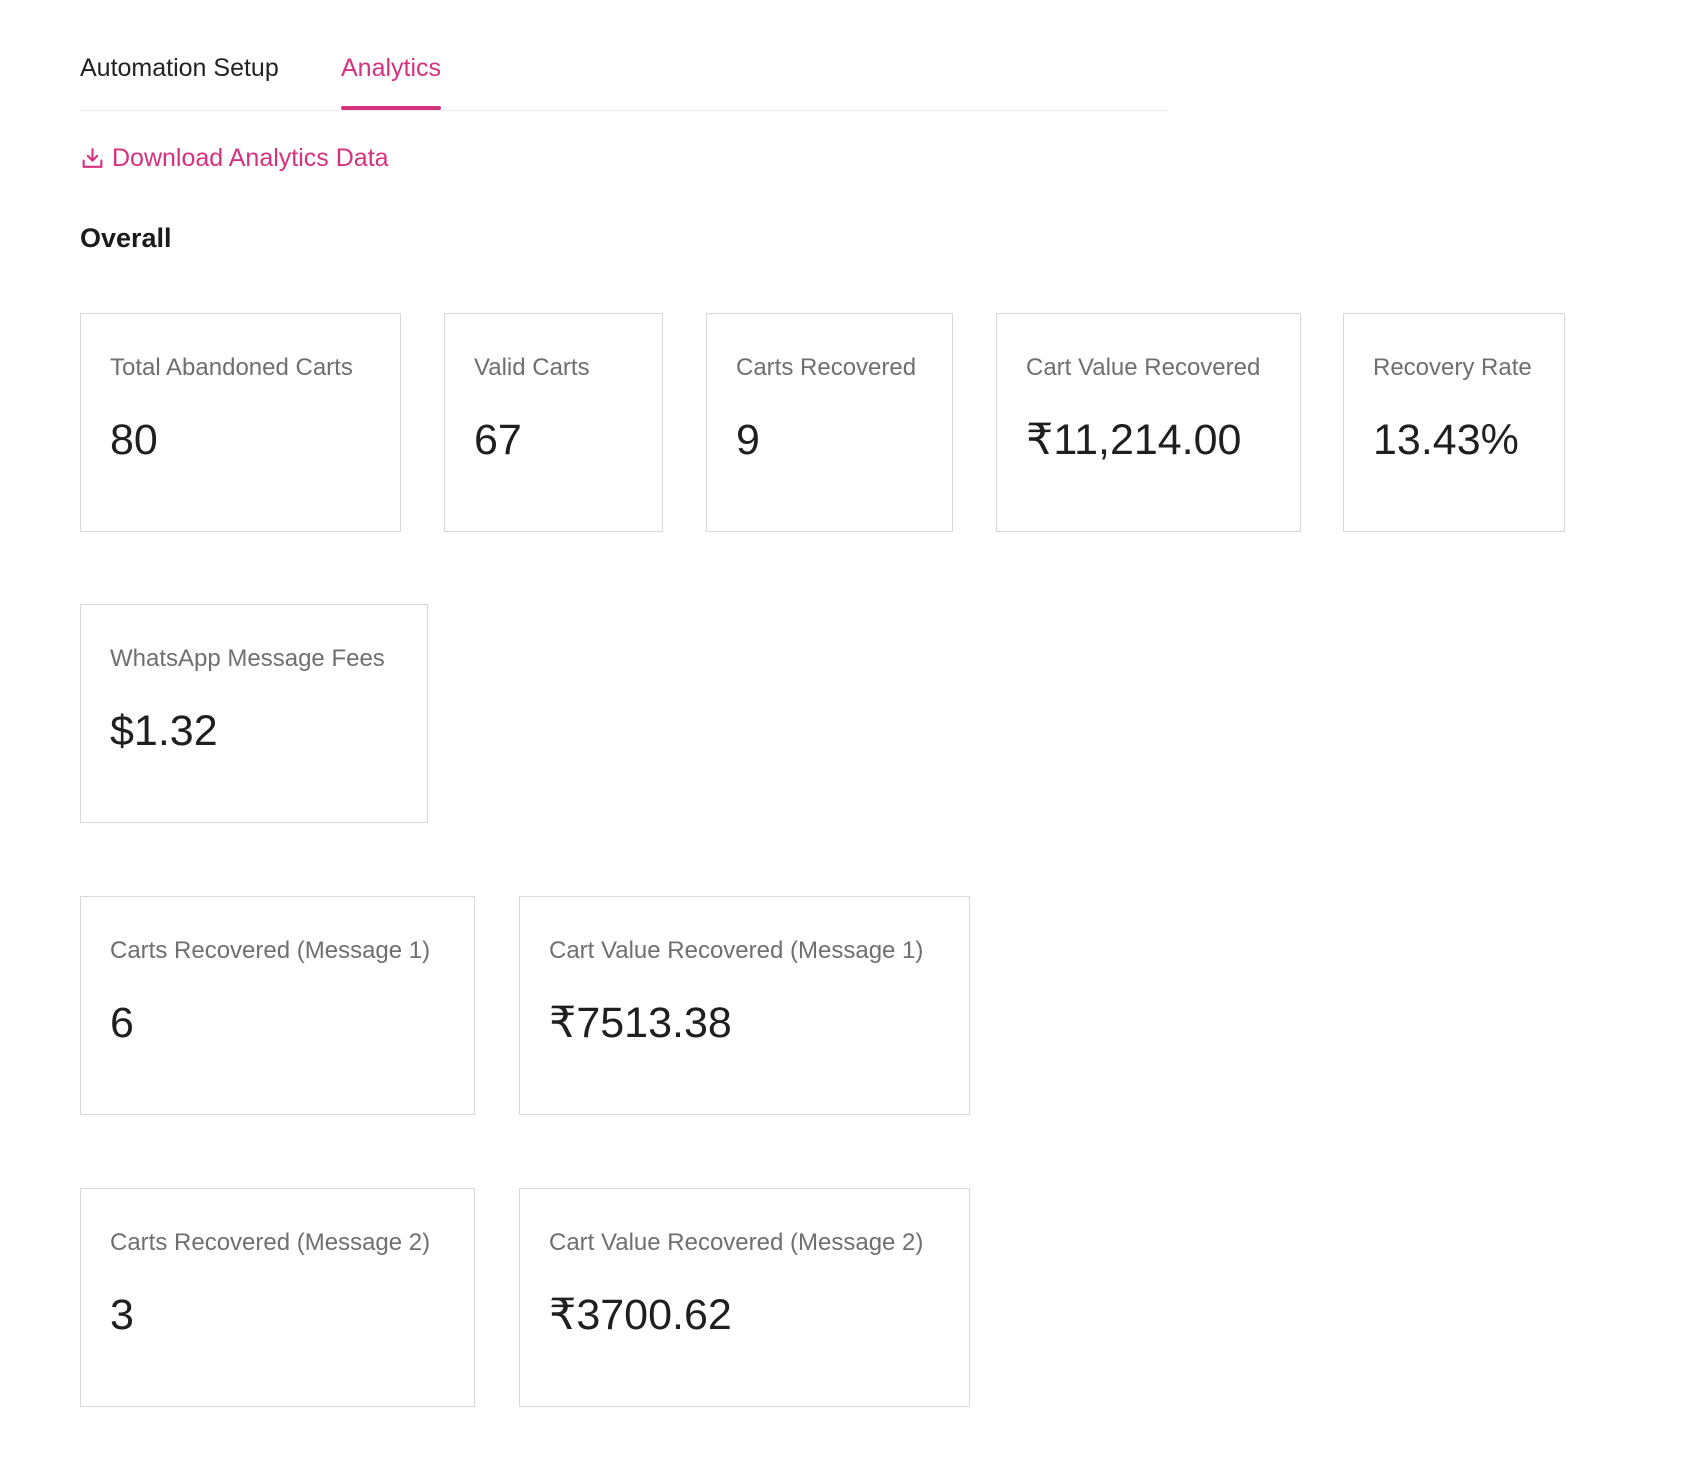  I want to click on download-analytics-link: Download Analytics Data, so click(234, 158).